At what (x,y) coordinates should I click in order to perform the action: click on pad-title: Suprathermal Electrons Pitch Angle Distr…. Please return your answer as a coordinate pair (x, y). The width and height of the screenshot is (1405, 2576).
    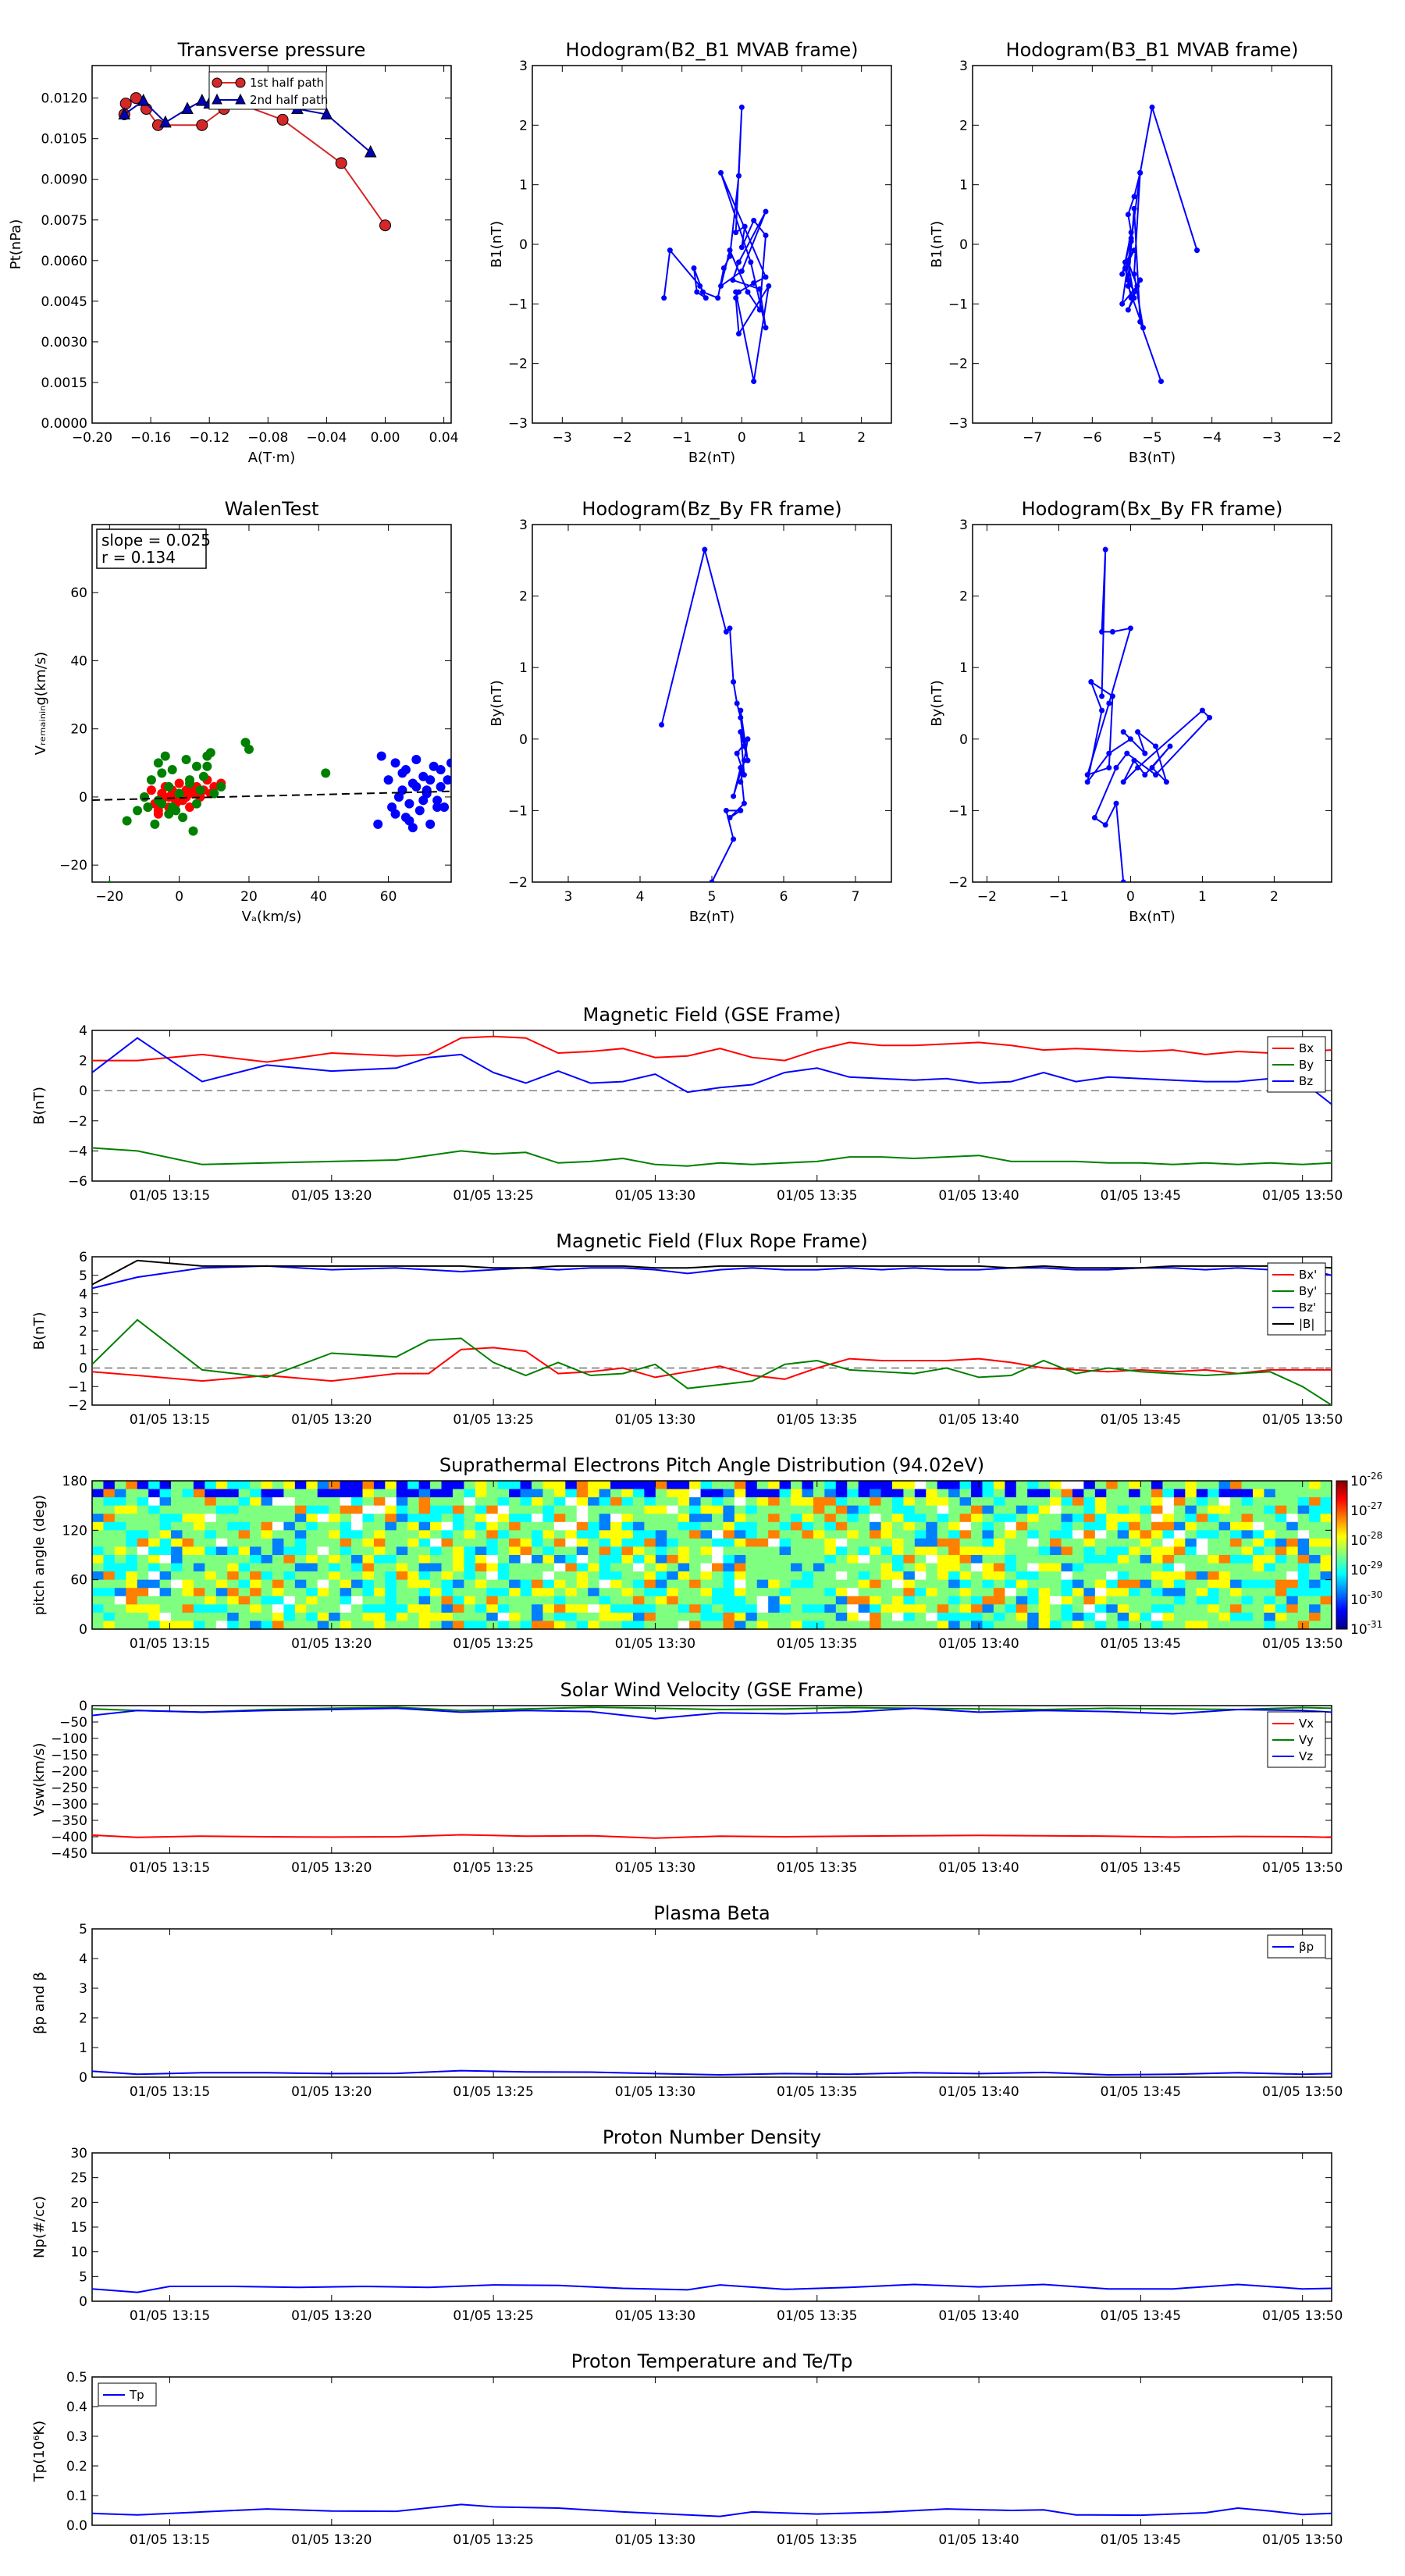
    Looking at the image, I should click on (712, 1465).